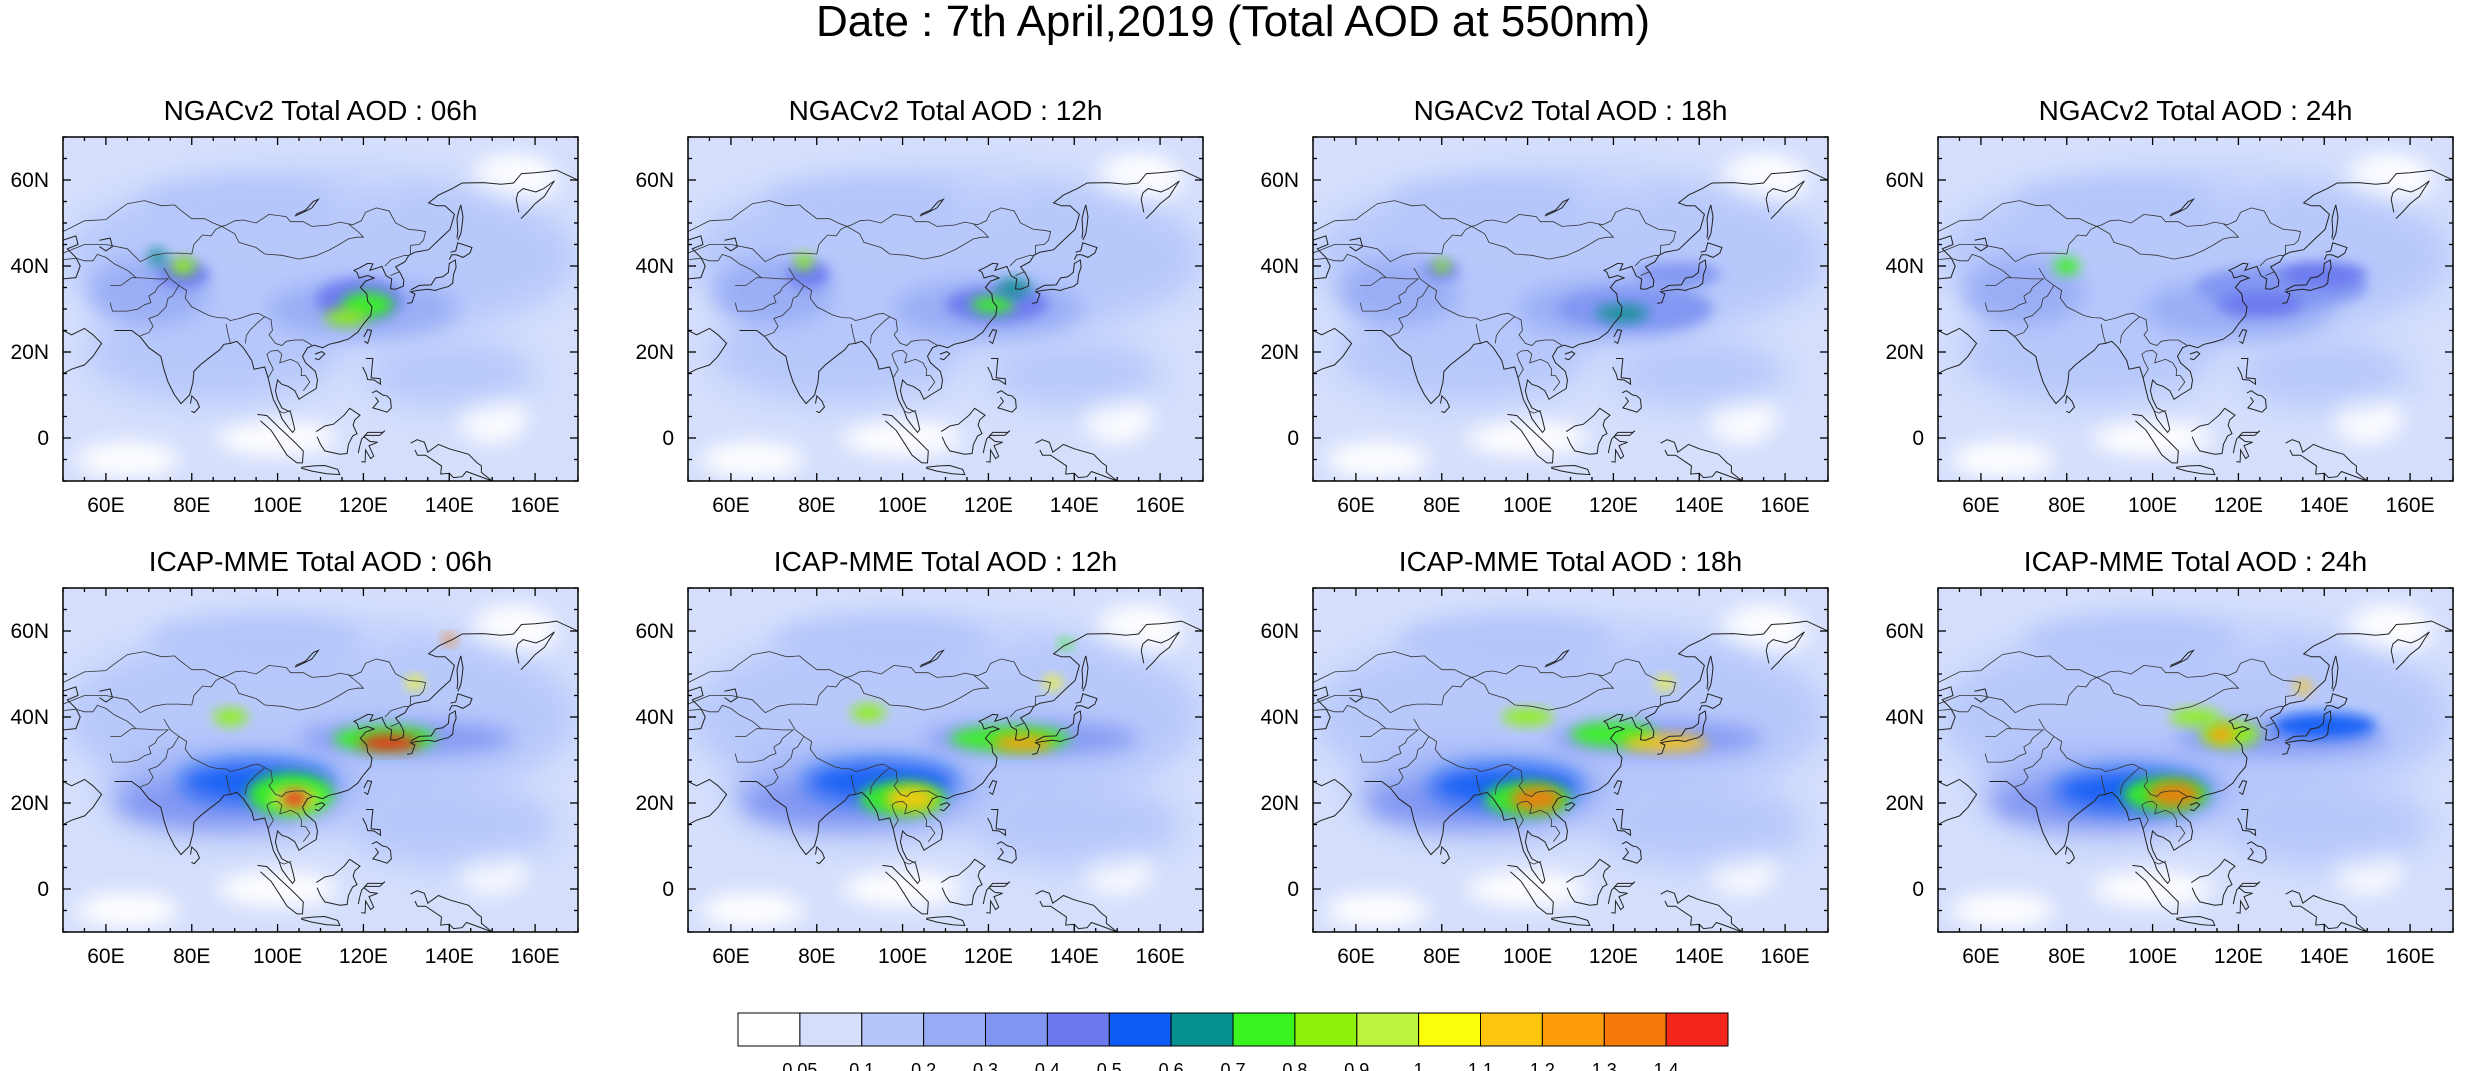 Image resolution: width=2466 pixels, height=1071 pixels. I want to click on panel-title: NGACv2 Total AOD : 12h, so click(946, 110).